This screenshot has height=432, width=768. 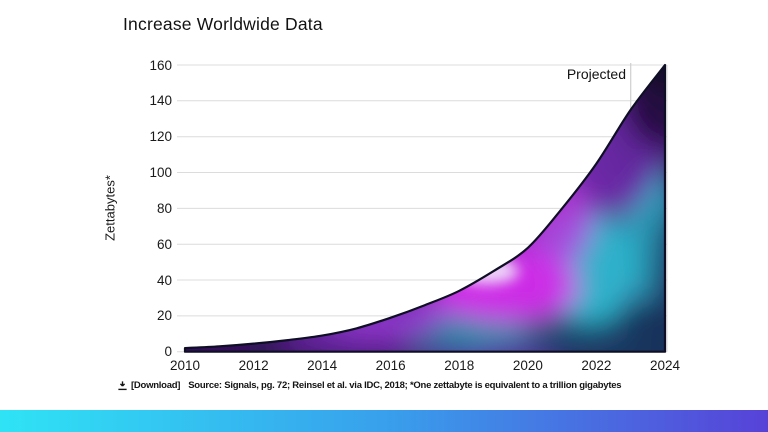 What do you see at coordinates (160, 101) in the screenshot?
I see `y-tick-label: 140` at bounding box center [160, 101].